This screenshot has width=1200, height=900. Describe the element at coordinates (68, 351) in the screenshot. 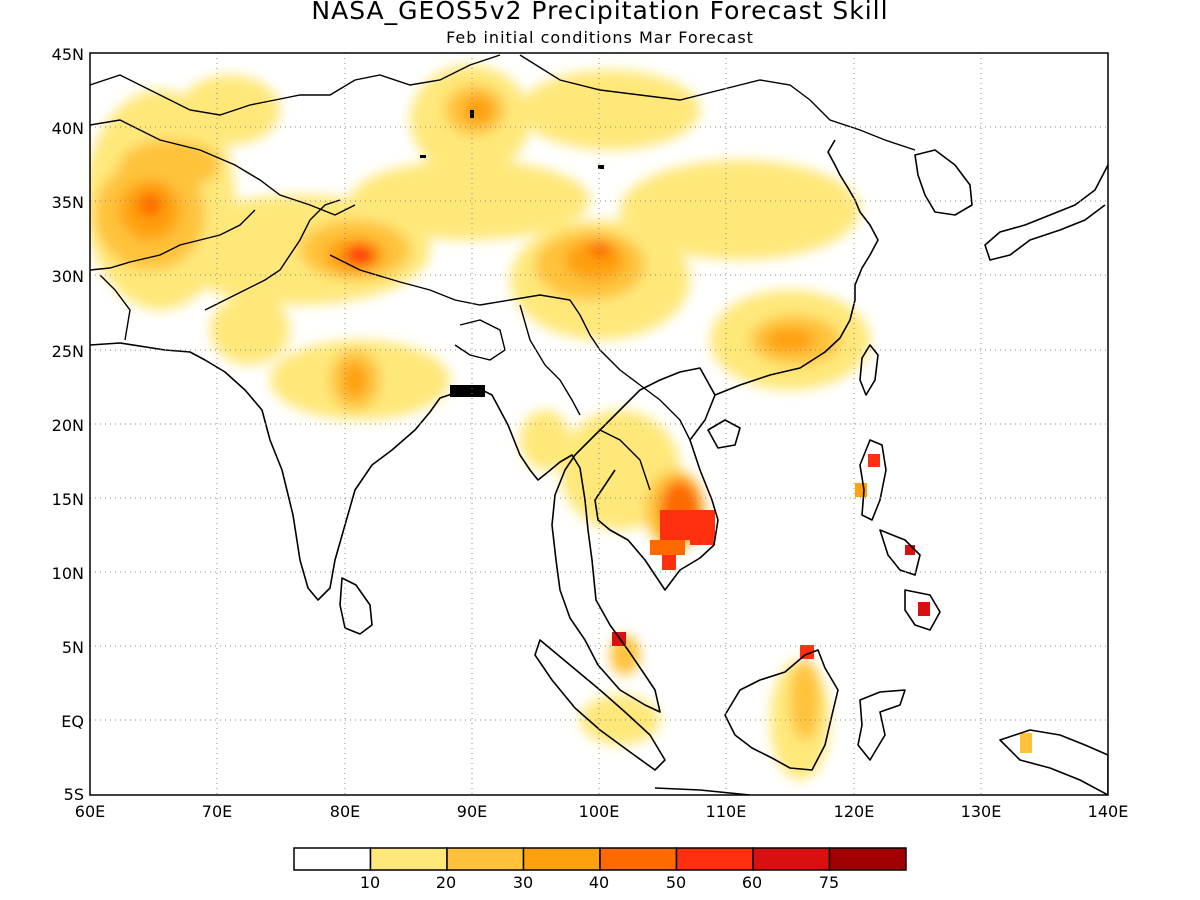

I see `lat-tick-label: 25N` at that location.